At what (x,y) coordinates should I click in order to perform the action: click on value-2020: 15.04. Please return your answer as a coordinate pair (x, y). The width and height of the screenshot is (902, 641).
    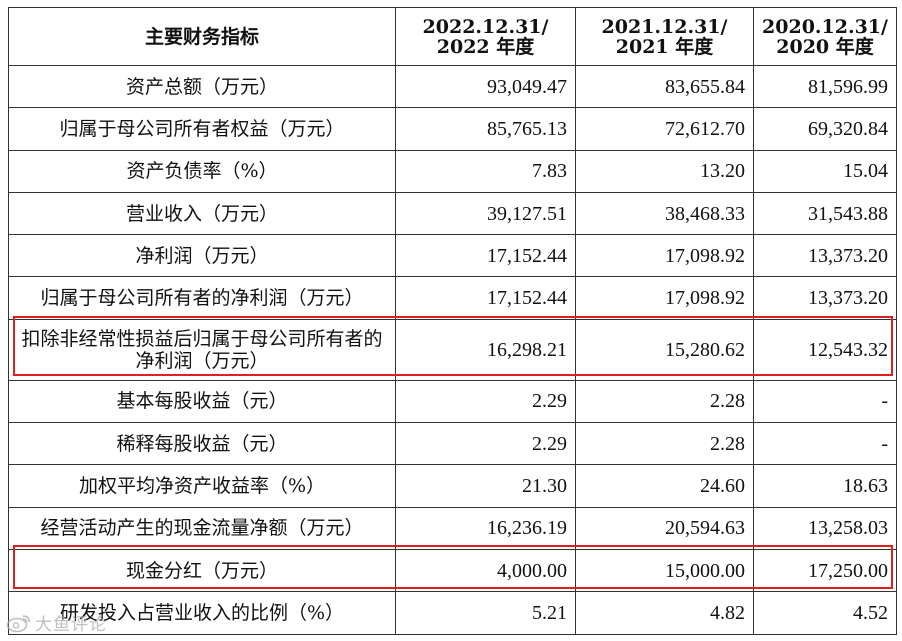
    Looking at the image, I should click on (825, 171).